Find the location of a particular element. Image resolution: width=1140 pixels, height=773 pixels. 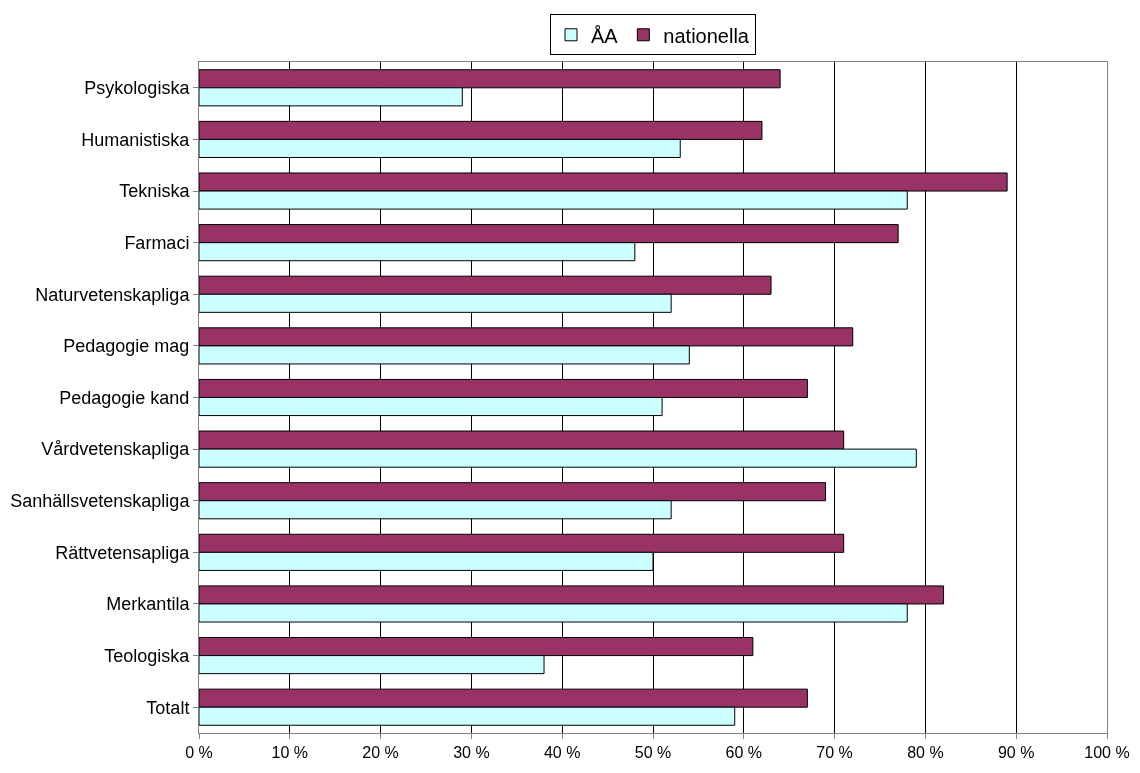

x-tick-label: 60 % is located at coordinates (744, 753).